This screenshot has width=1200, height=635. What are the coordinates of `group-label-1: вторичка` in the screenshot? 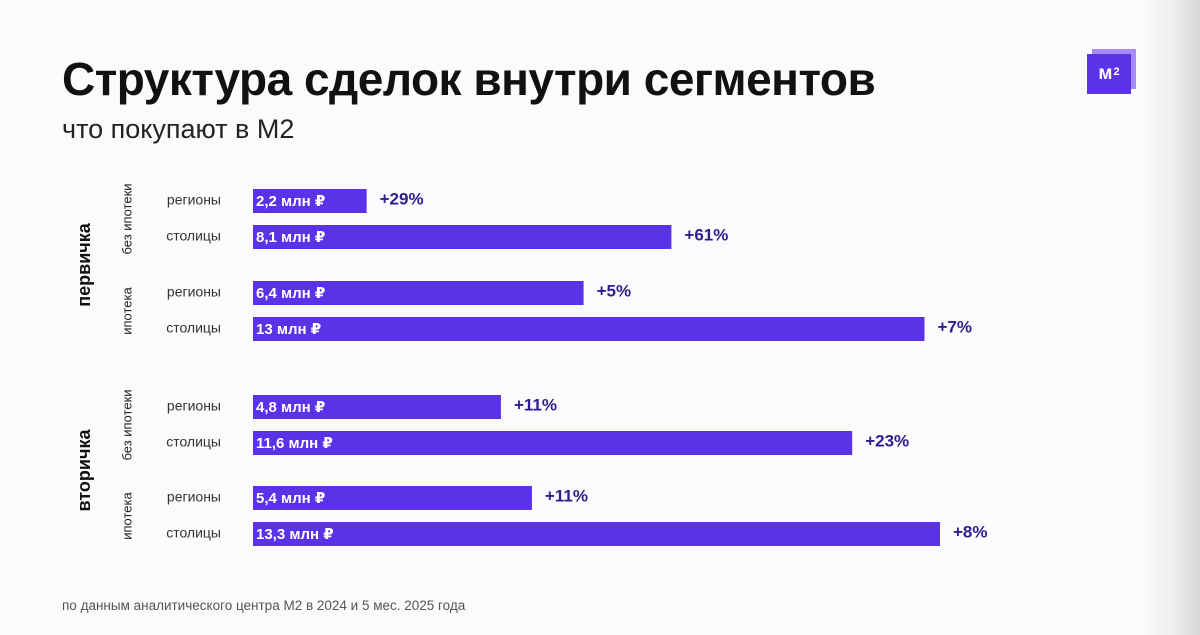 It's located at (84, 470).